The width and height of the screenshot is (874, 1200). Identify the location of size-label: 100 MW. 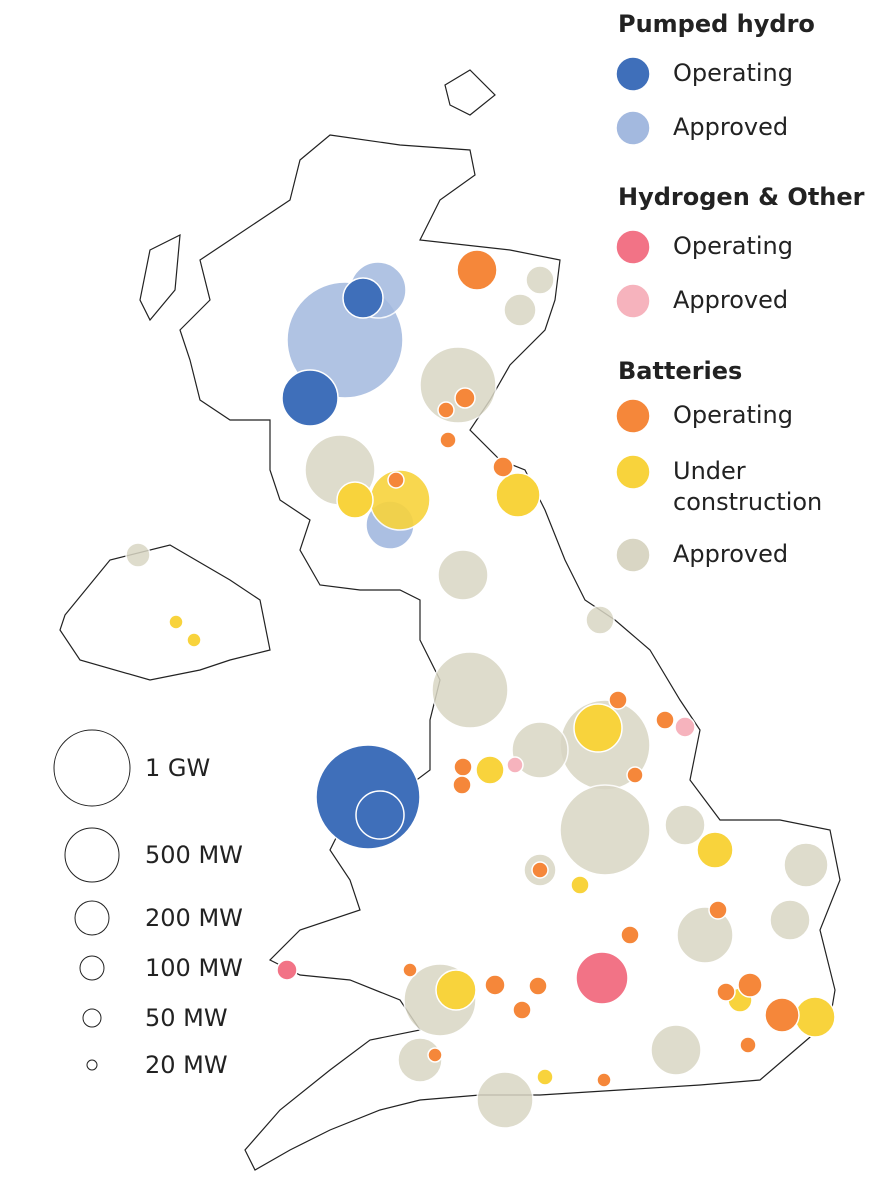
(194, 968).